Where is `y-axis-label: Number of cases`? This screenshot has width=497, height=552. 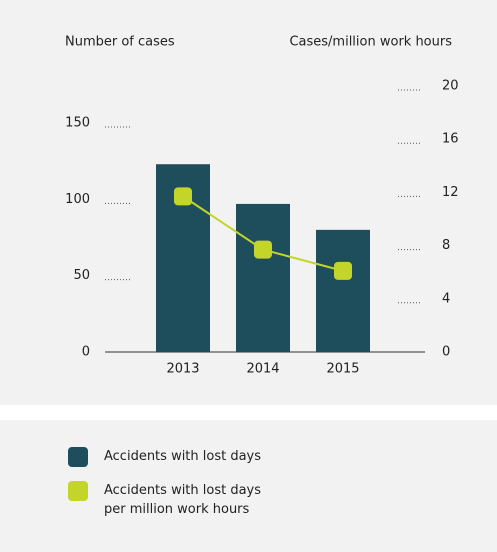 y-axis-label: Number of cases is located at coordinates (120, 42).